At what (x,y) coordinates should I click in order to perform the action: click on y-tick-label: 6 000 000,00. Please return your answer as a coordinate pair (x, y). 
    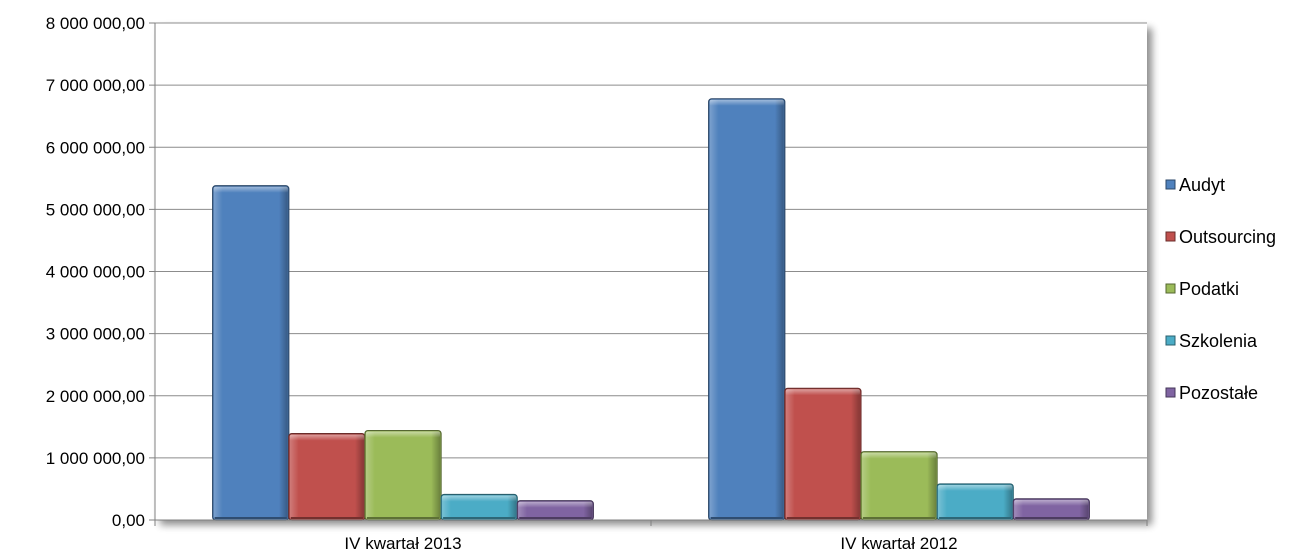
    Looking at the image, I should click on (95, 147).